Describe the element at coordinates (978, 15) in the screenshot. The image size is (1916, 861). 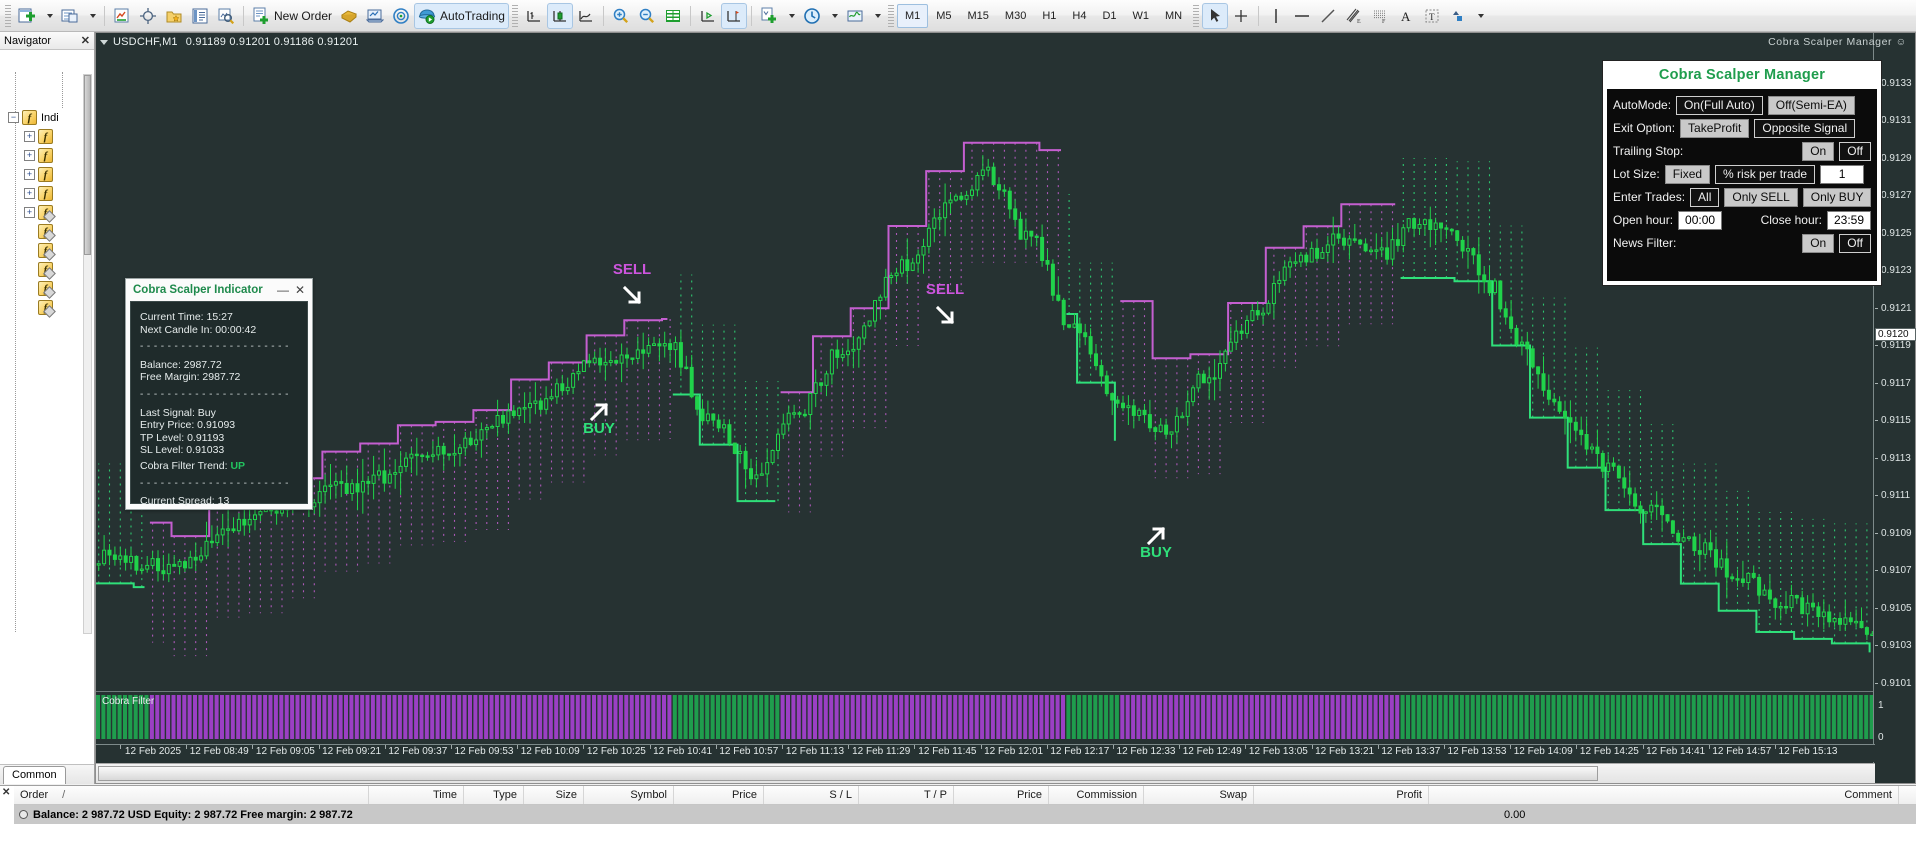
I see `timeframe-m15: M15` at that location.